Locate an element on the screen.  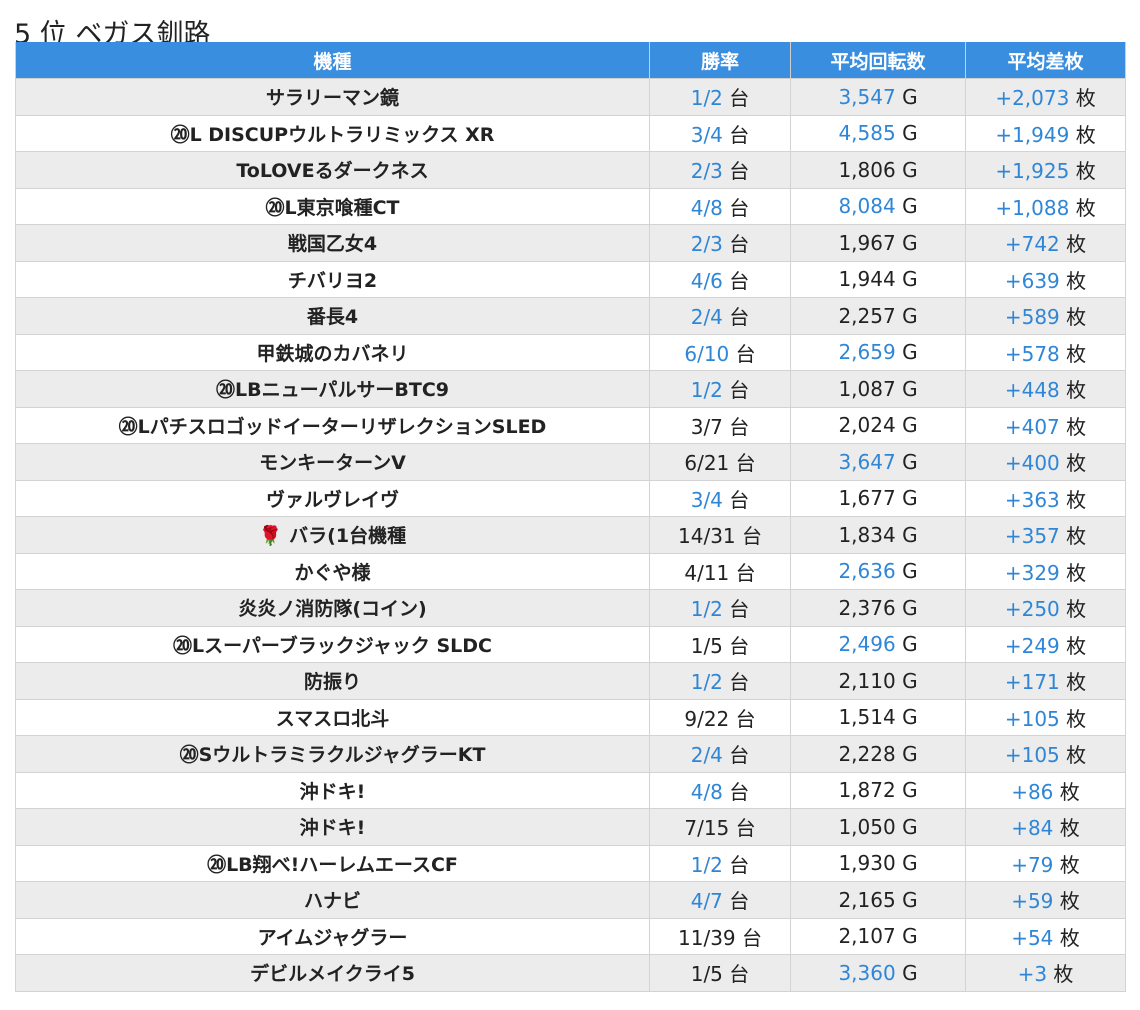
avg-diff-value: +589 is located at coordinates (1032, 317).